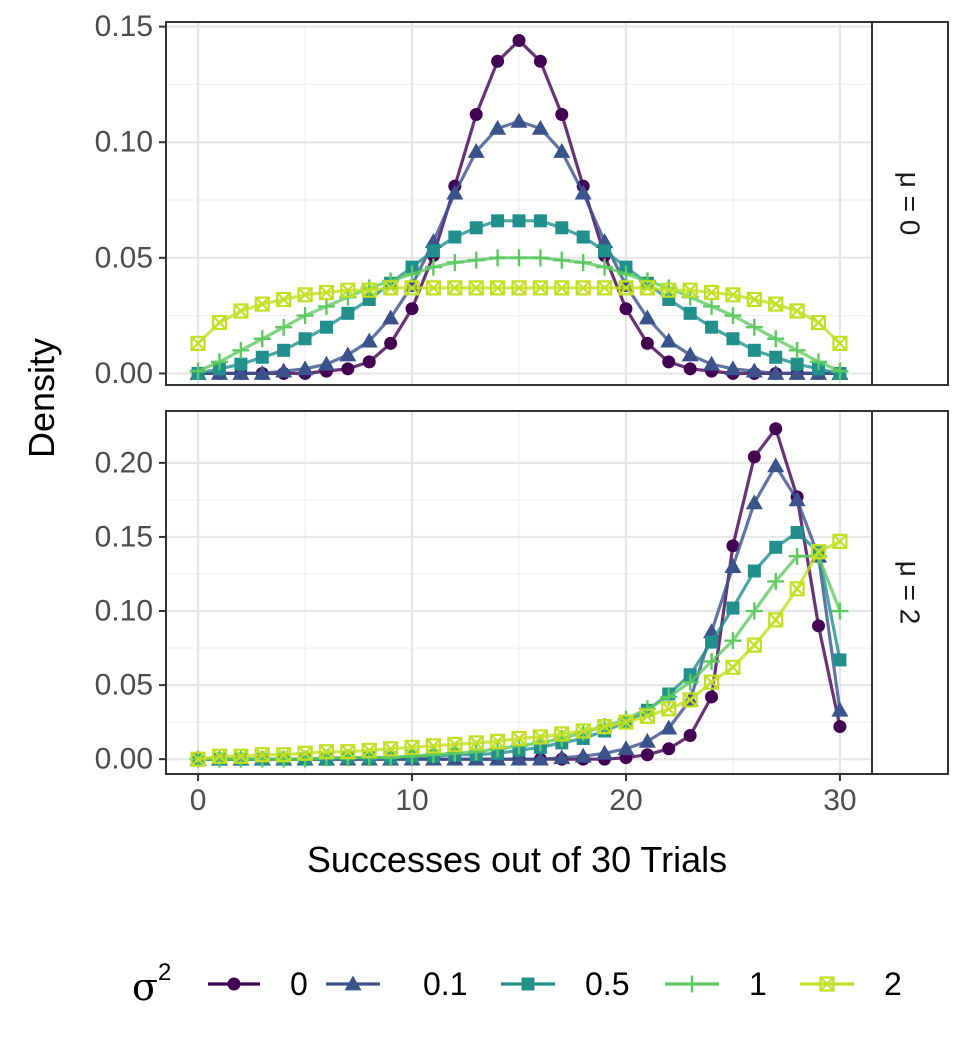  Describe the element at coordinates (124, 536) in the screenshot. I see `y-tick-label: 0.15` at that location.